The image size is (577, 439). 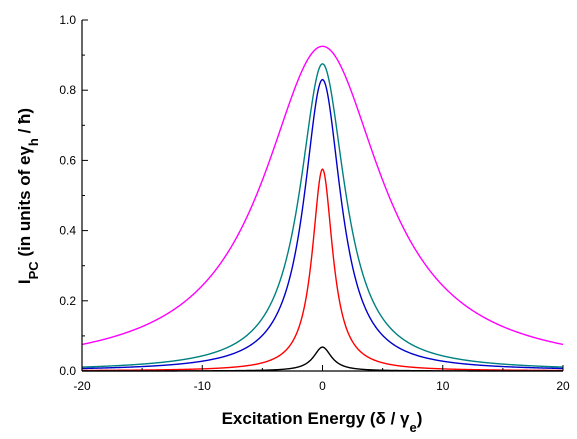 What do you see at coordinates (67, 371) in the screenshot?
I see `y-tick-label: 0.0` at bounding box center [67, 371].